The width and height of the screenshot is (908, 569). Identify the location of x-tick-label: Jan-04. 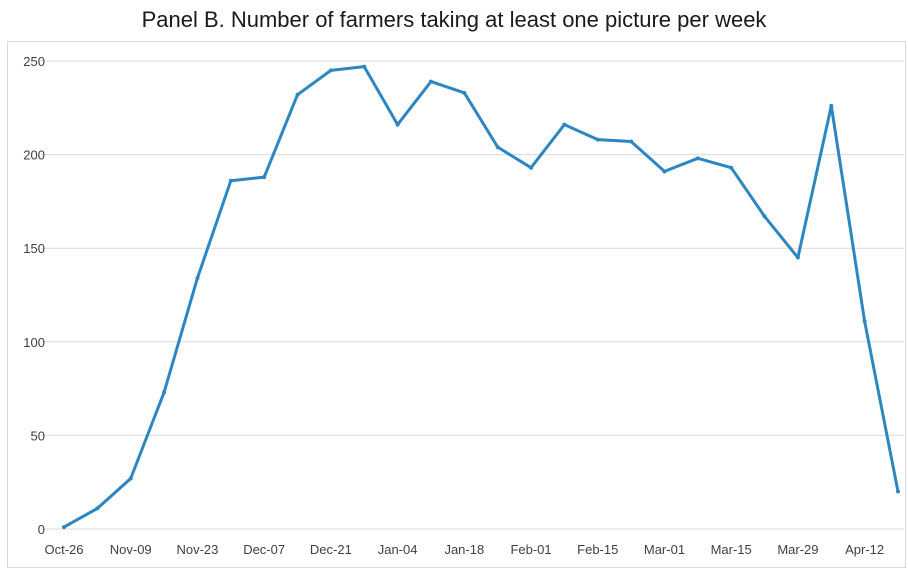
(398, 549).